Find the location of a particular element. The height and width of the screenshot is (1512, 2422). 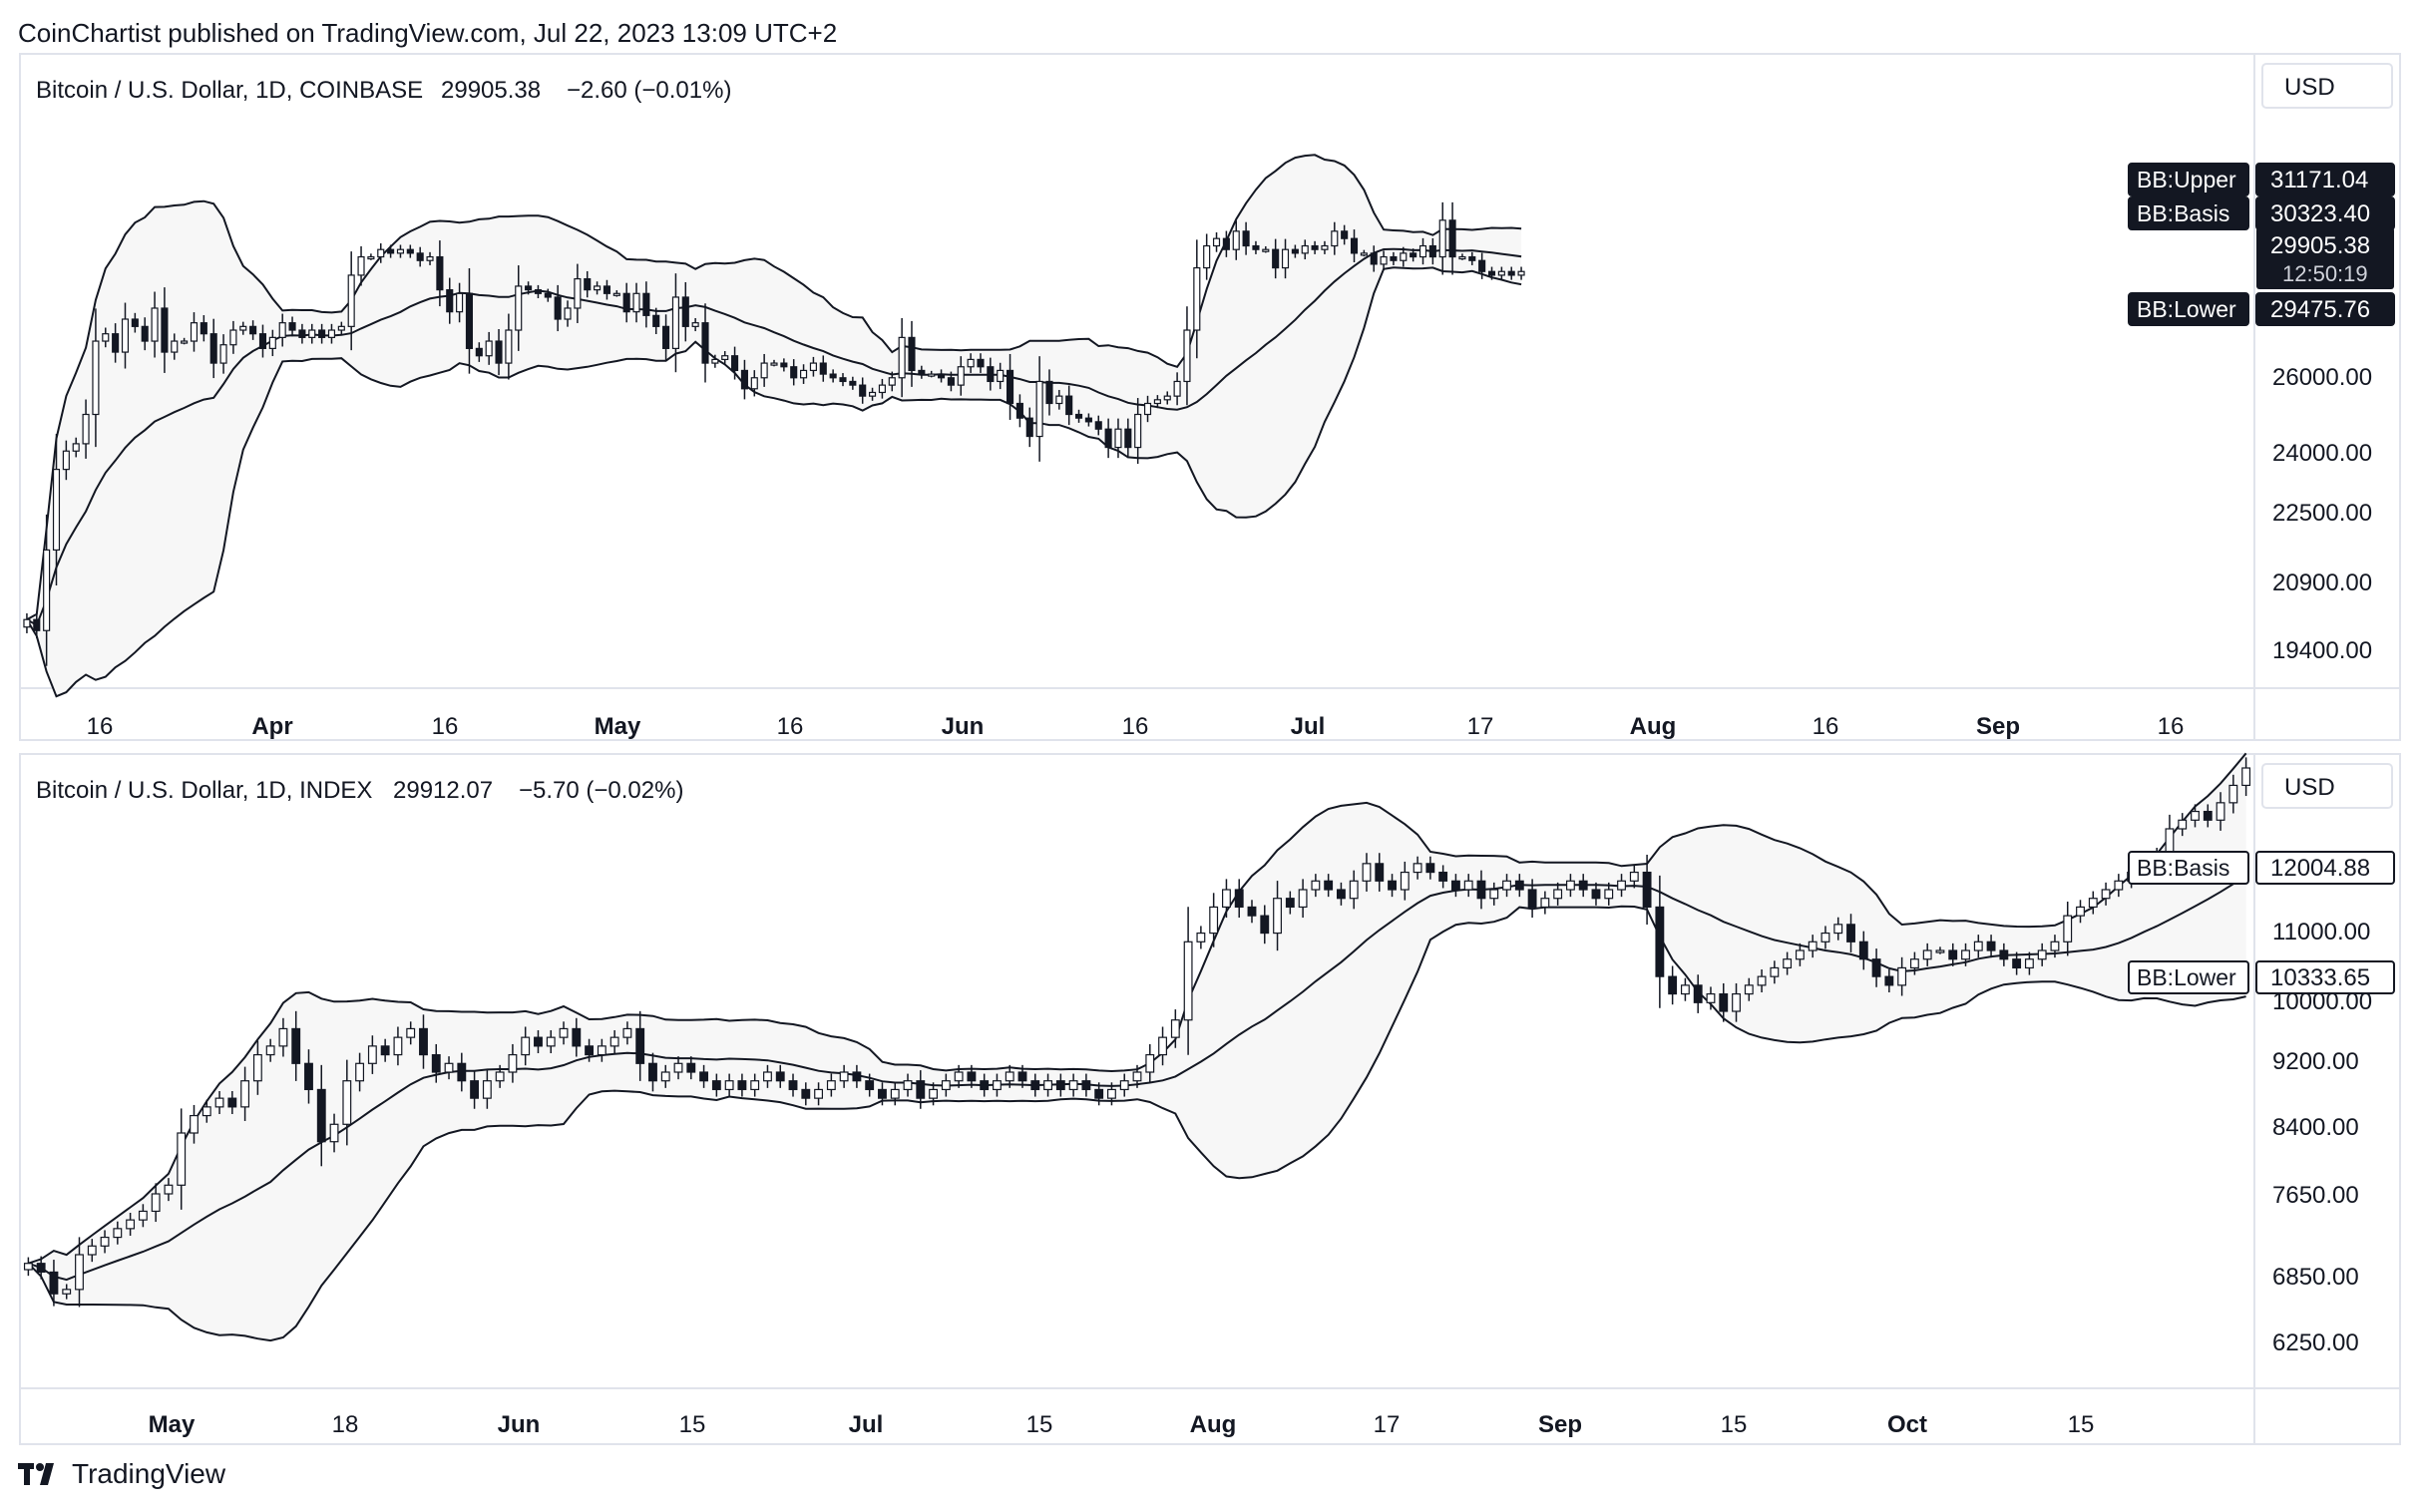

indicator-name: BB:Upper is located at coordinates (2186, 179).